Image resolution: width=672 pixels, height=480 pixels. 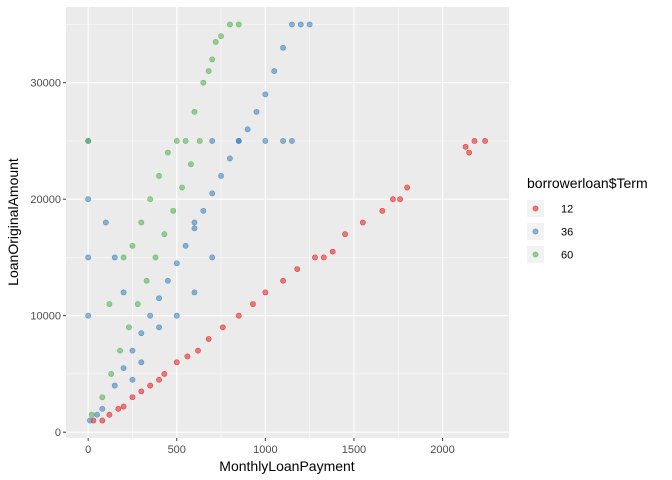 I want to click on y-tick-label: 10000, so click(x=45, y=317).